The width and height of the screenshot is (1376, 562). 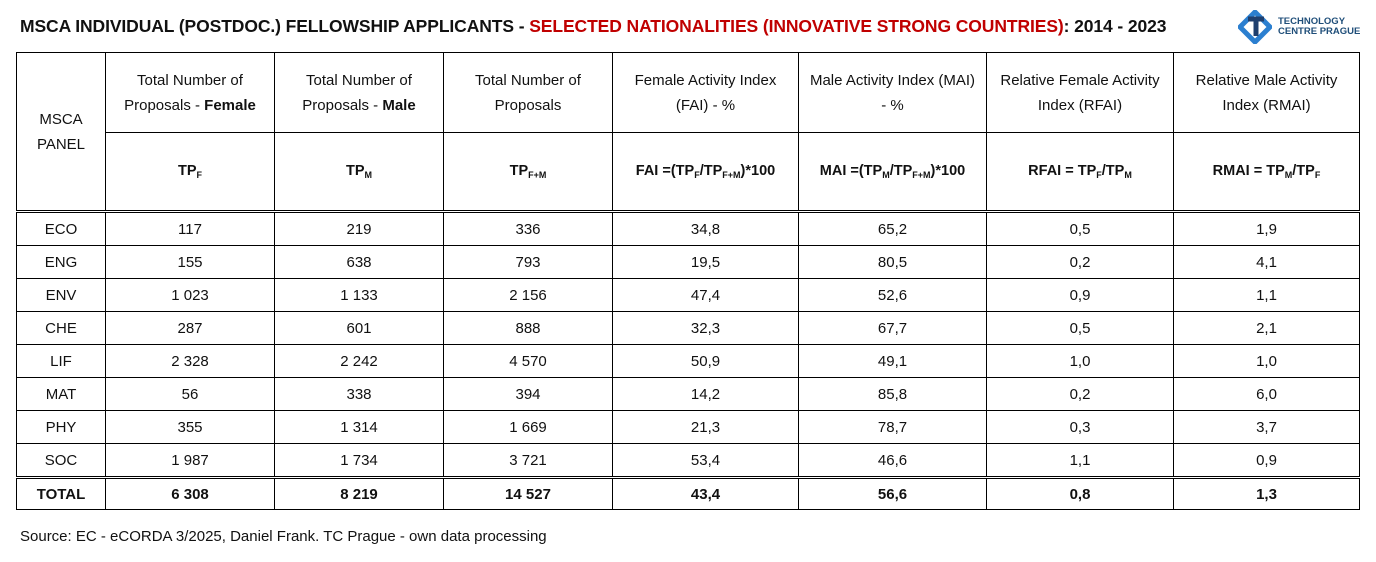 I want to click on table-row: ENV 1 023 1 133 2 156 47,4 52,6 0,9 1,1, so click(x=688, y=295).